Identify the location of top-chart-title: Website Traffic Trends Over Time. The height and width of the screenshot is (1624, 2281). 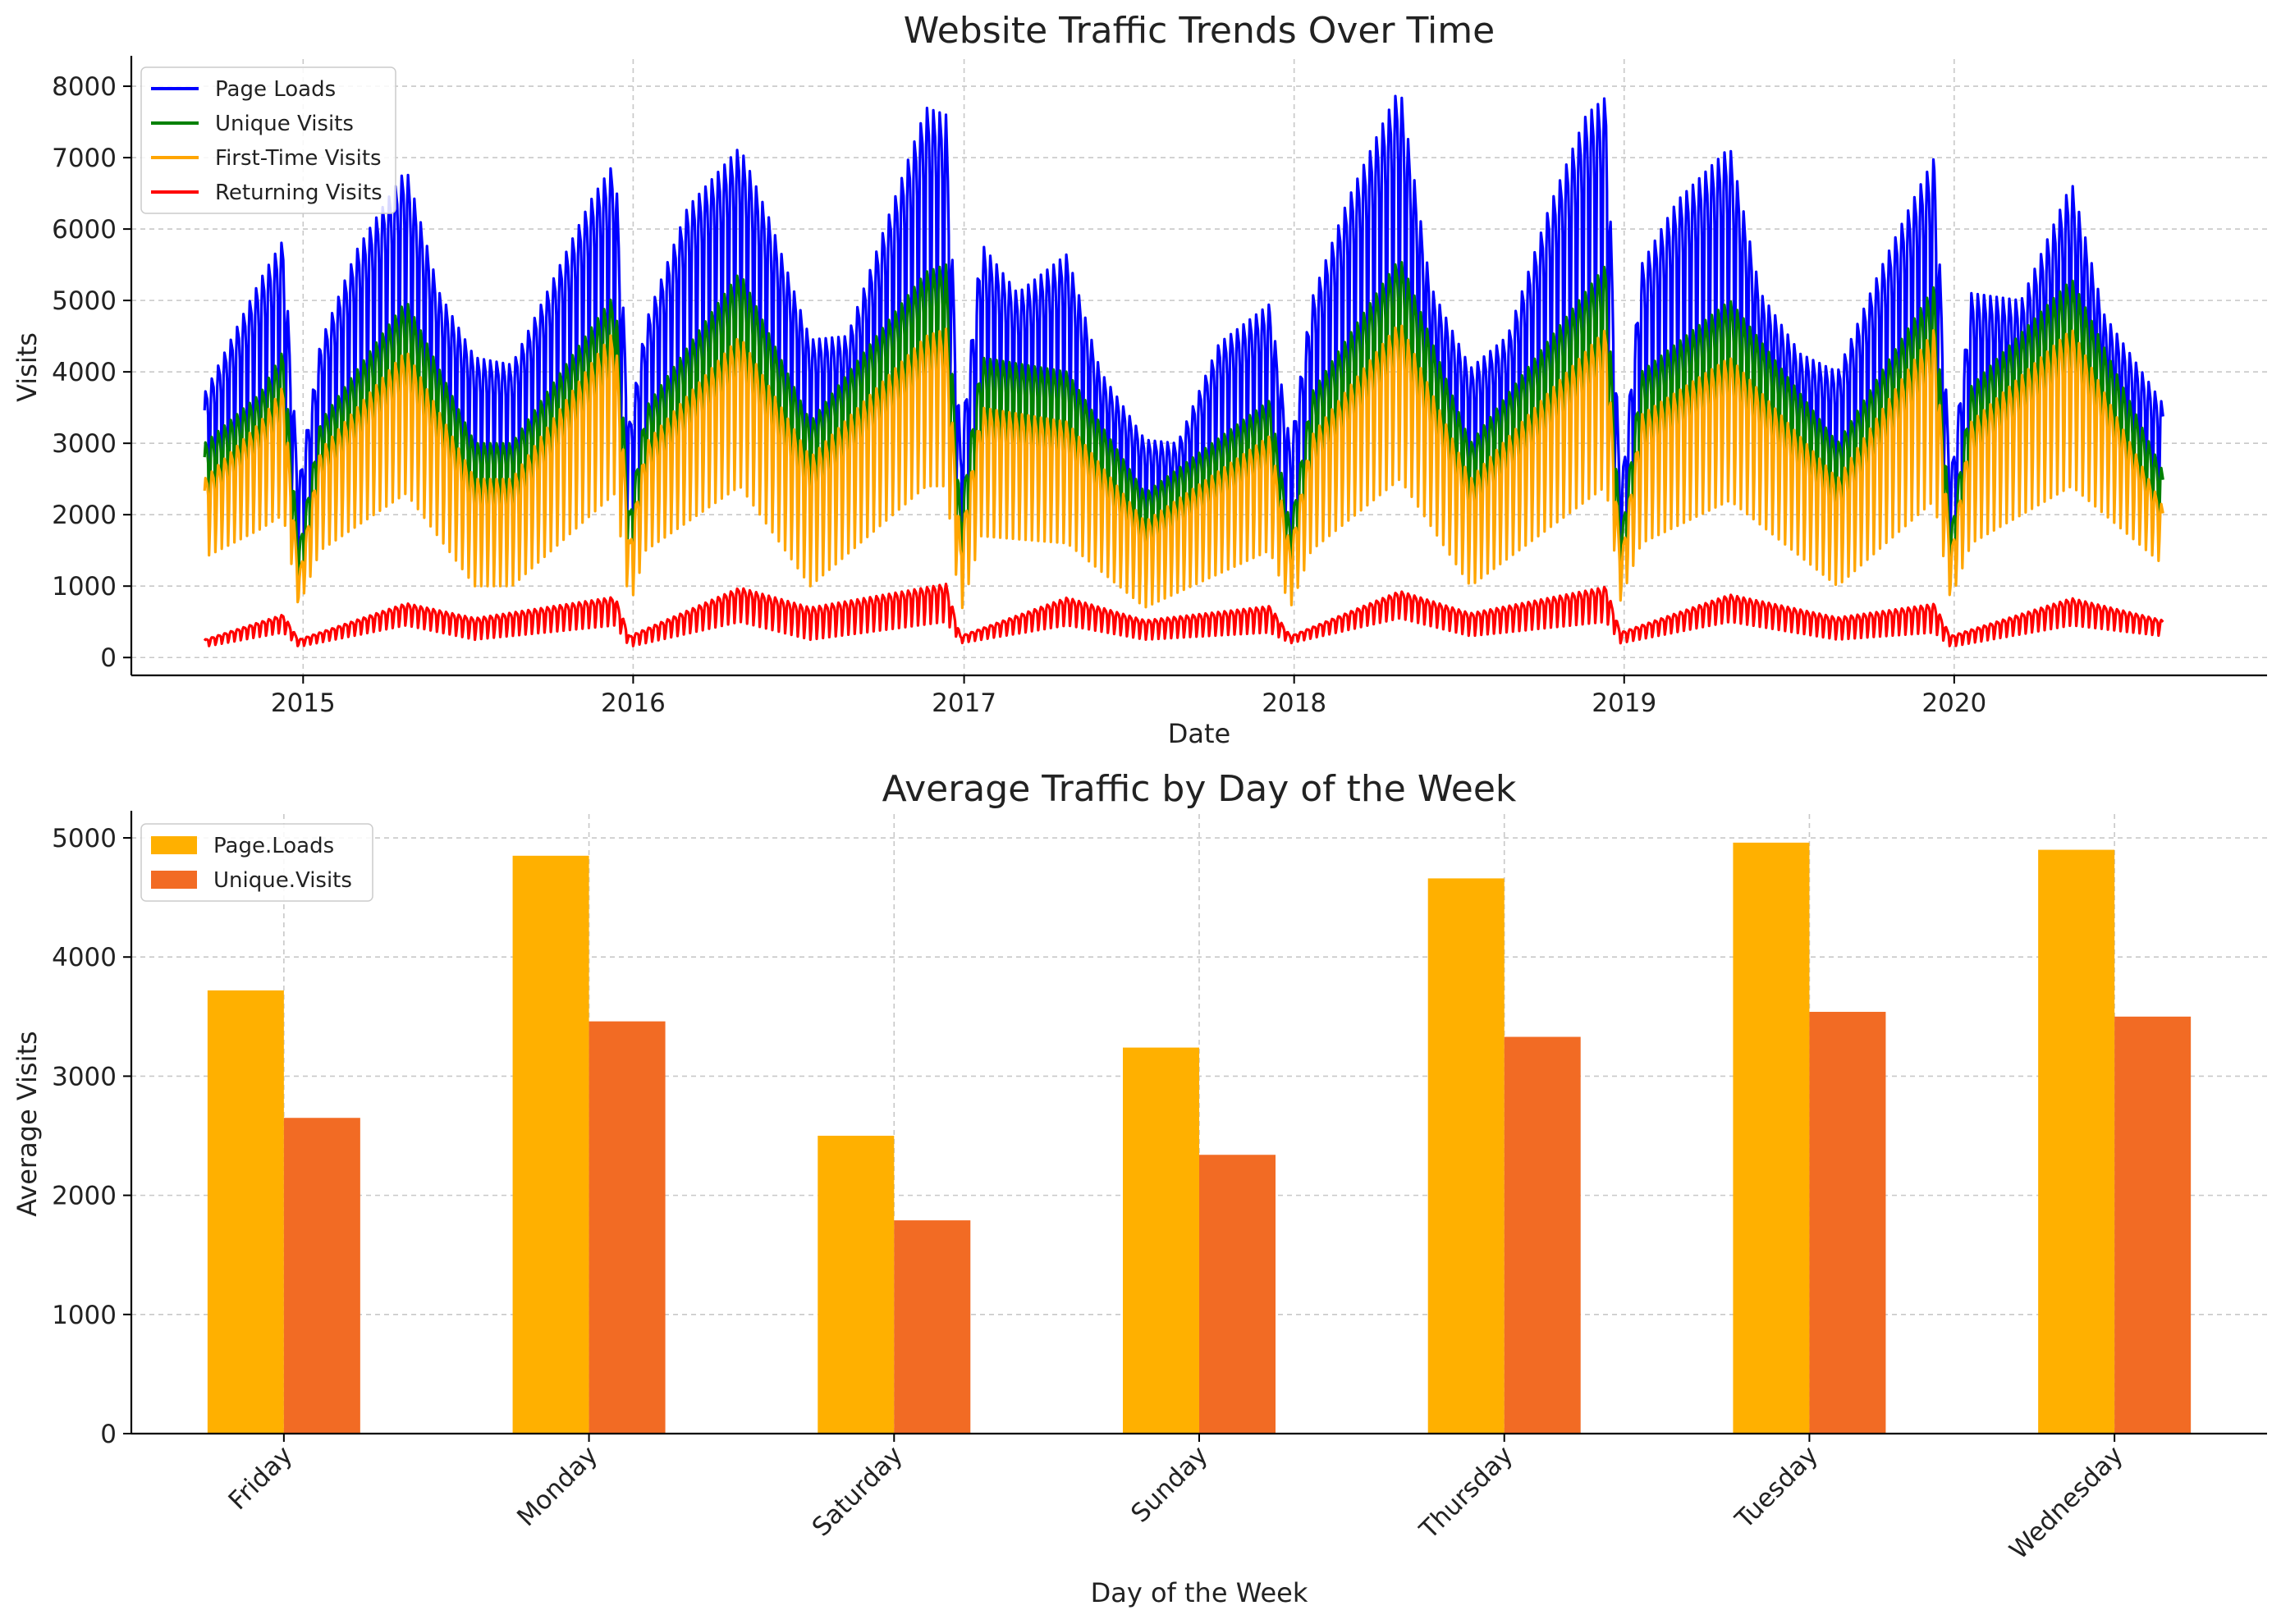
(1199, 31).